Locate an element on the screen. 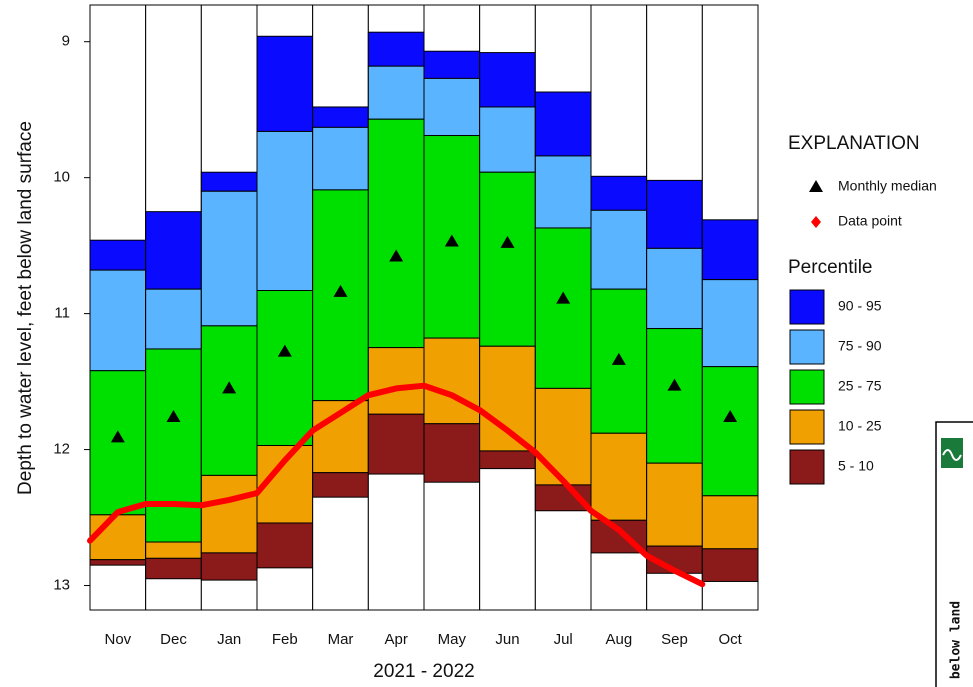  x-tick-label: Jun is located at coordinates (507, 639).